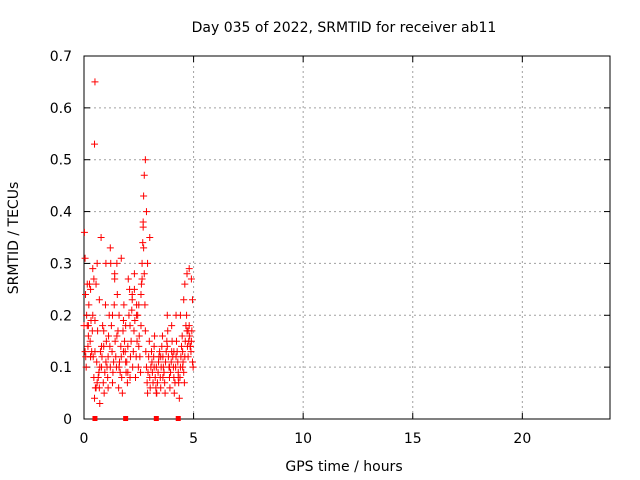 The width and height of the screenshot is (640, 480). Describe the element at coordinates (303, 439) in the screenshot. I see `x-tick-label: 10` at that location.